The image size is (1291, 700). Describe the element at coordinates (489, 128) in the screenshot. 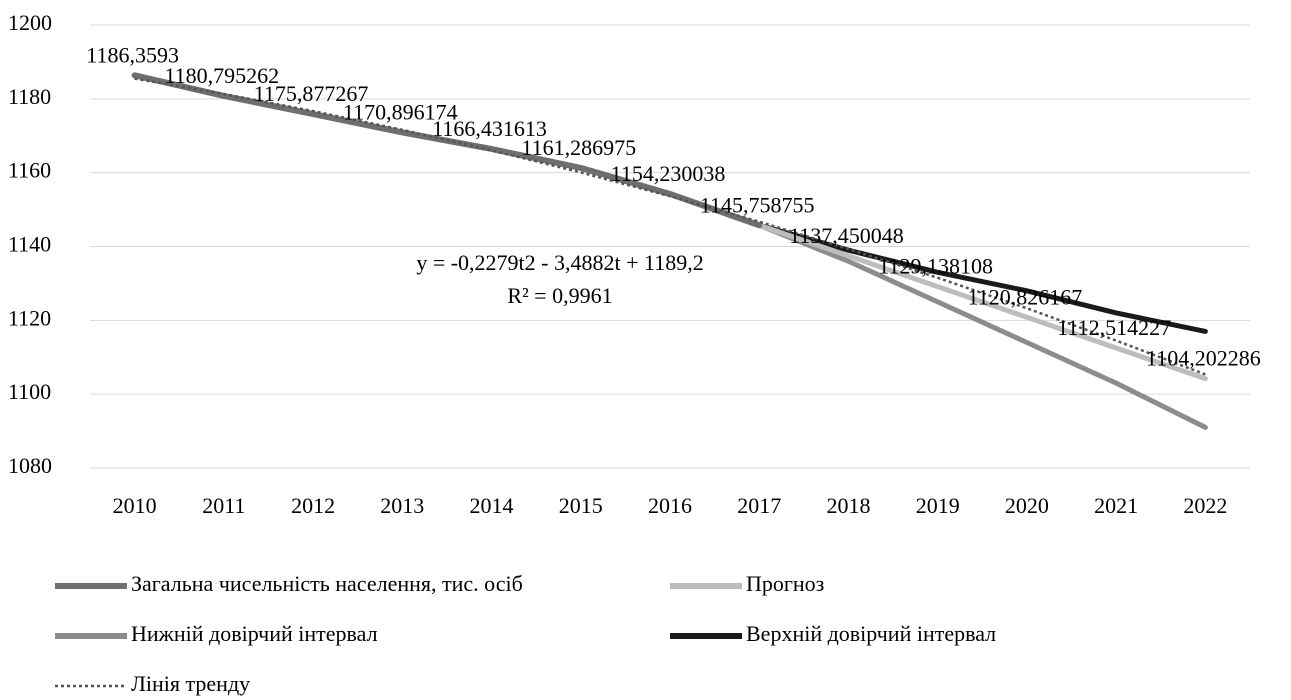

I see `data-label: 1166,431613` at that location.